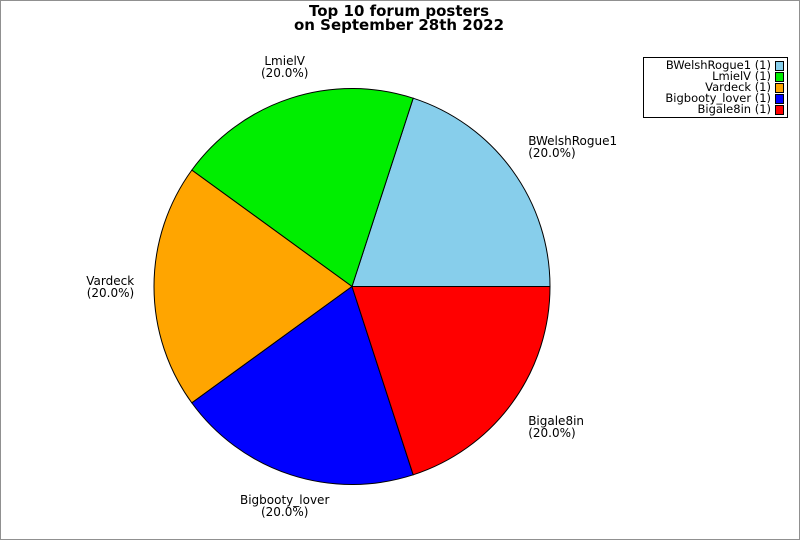  I want to click on pie-slice-Bigbooty_lover, so click(302, 385).